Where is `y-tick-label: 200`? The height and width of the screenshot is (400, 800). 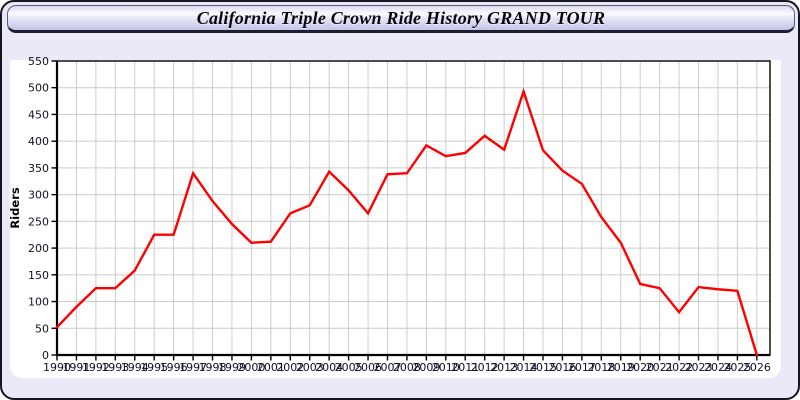
y-tick-label: 200 is located at coordinates (38, 248).